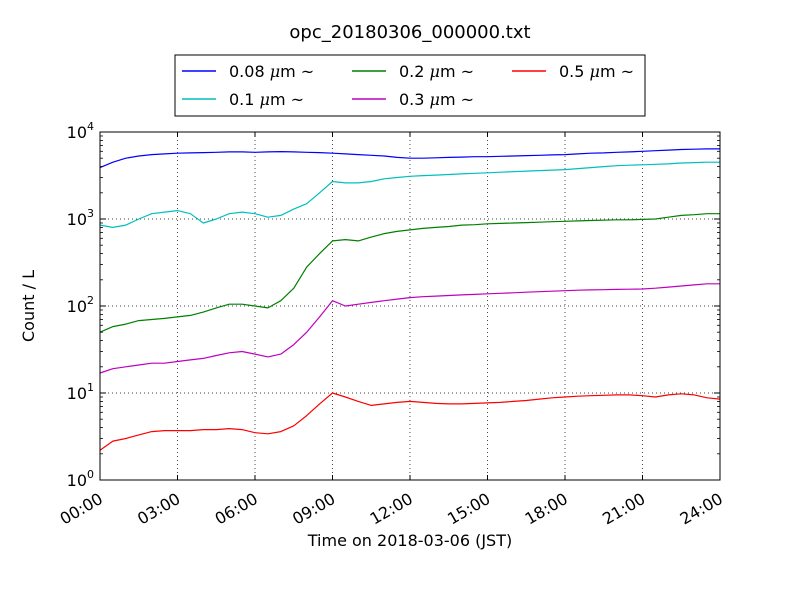  I want to click on legend-label-5: 0.5 μm ~, so click(596, 71).